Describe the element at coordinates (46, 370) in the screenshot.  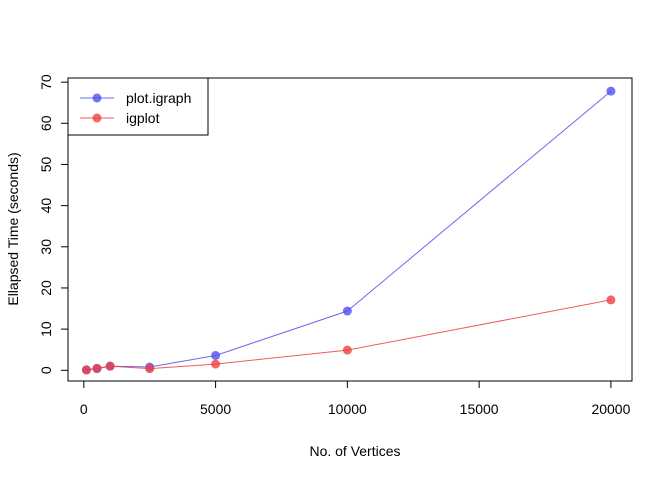
I see `y-tick-label: 0` at that location.